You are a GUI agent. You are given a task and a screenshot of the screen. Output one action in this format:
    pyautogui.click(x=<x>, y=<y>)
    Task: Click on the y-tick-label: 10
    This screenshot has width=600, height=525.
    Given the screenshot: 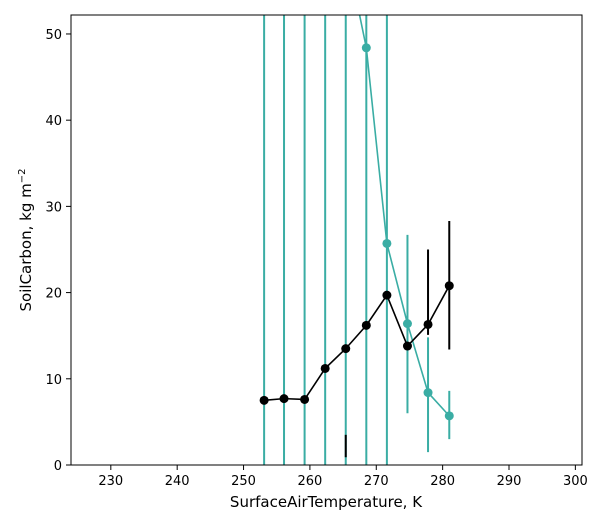 What is the action you would take?
    pyautogui.click(x=53, y=380)
    